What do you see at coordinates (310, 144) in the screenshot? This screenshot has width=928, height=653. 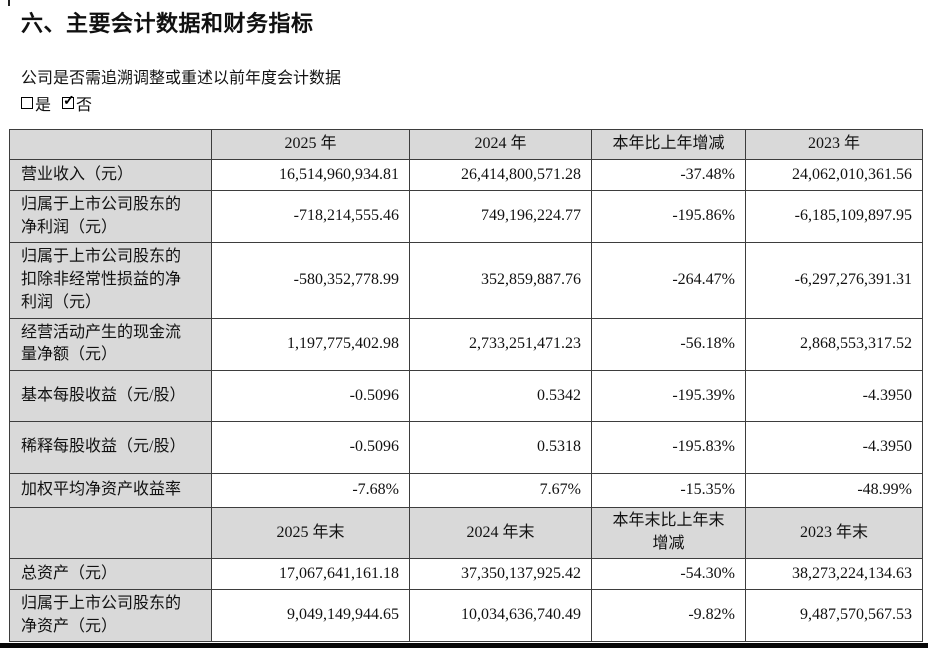 I see `year-header-cell: 2025 年` at bounding box center [310, 144].